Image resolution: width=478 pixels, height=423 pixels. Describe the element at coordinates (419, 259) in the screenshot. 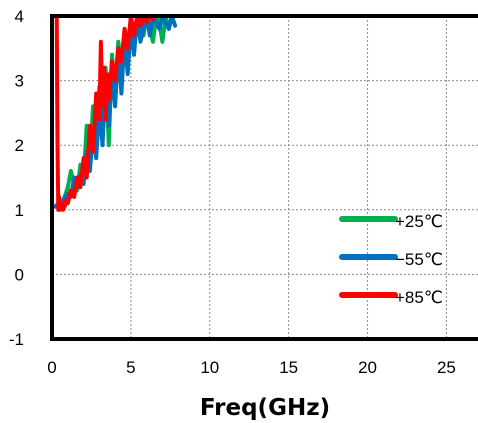

I see `legend-label-1: −55℃` at that location.